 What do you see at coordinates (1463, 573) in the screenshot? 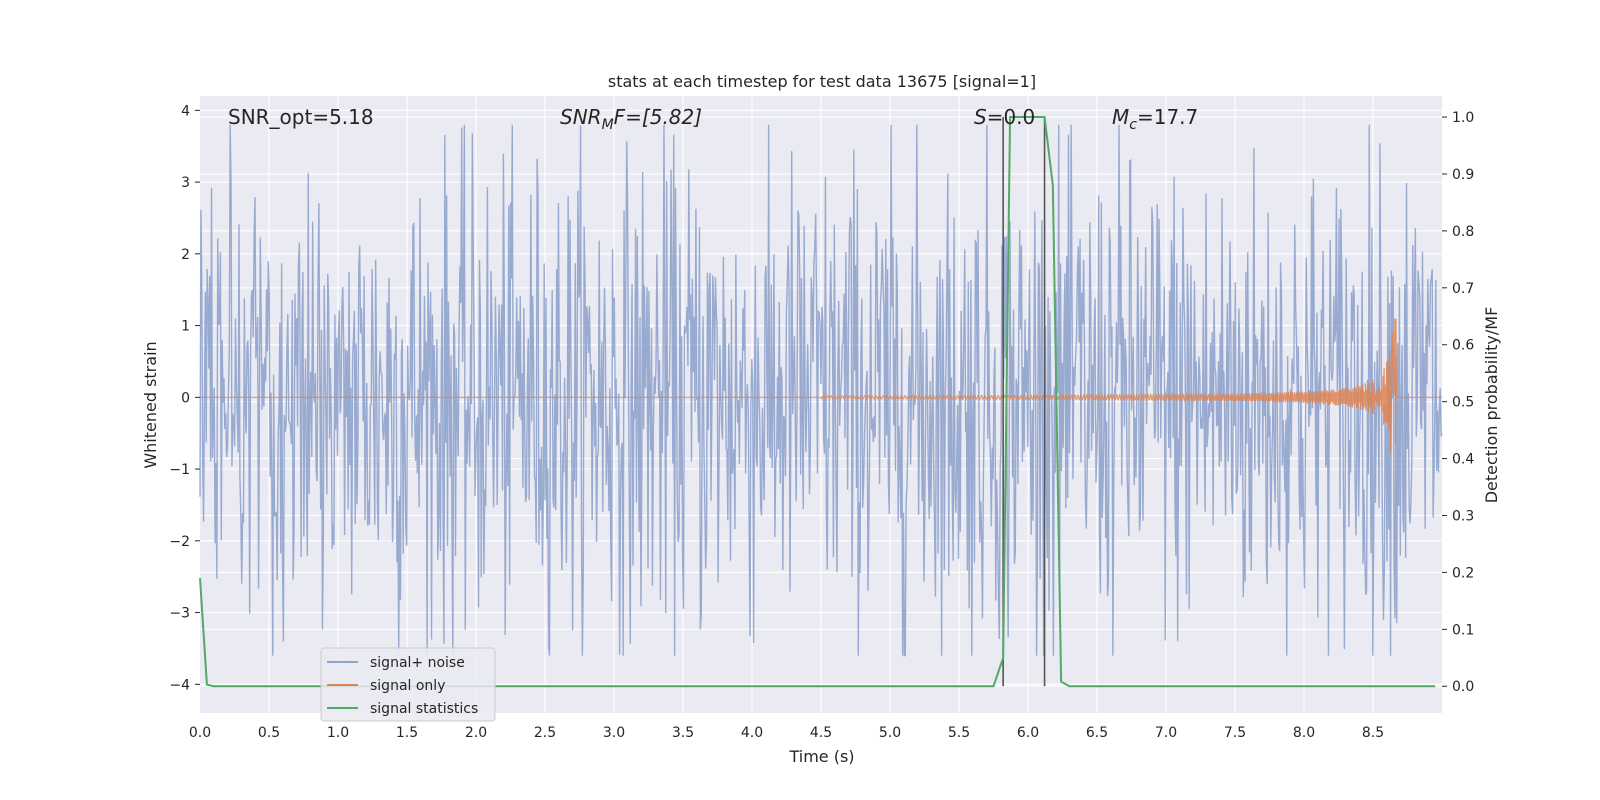
I see `y-right-tick-label: 0.2` at bounding box center [1463, 573].